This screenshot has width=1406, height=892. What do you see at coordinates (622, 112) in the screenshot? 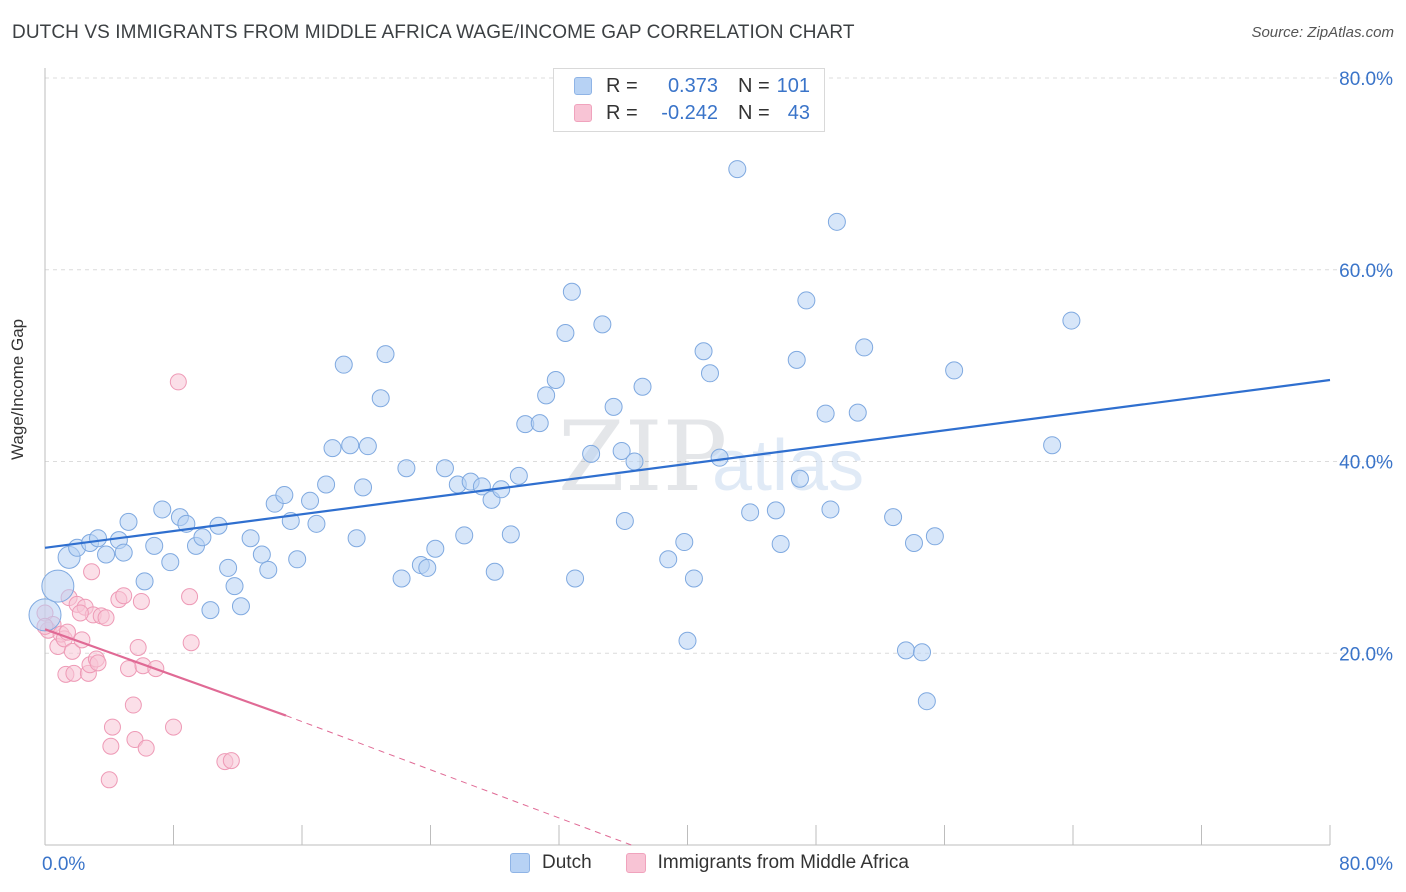
I see `legend-r-label: R =` at bounding box center [622, 112].